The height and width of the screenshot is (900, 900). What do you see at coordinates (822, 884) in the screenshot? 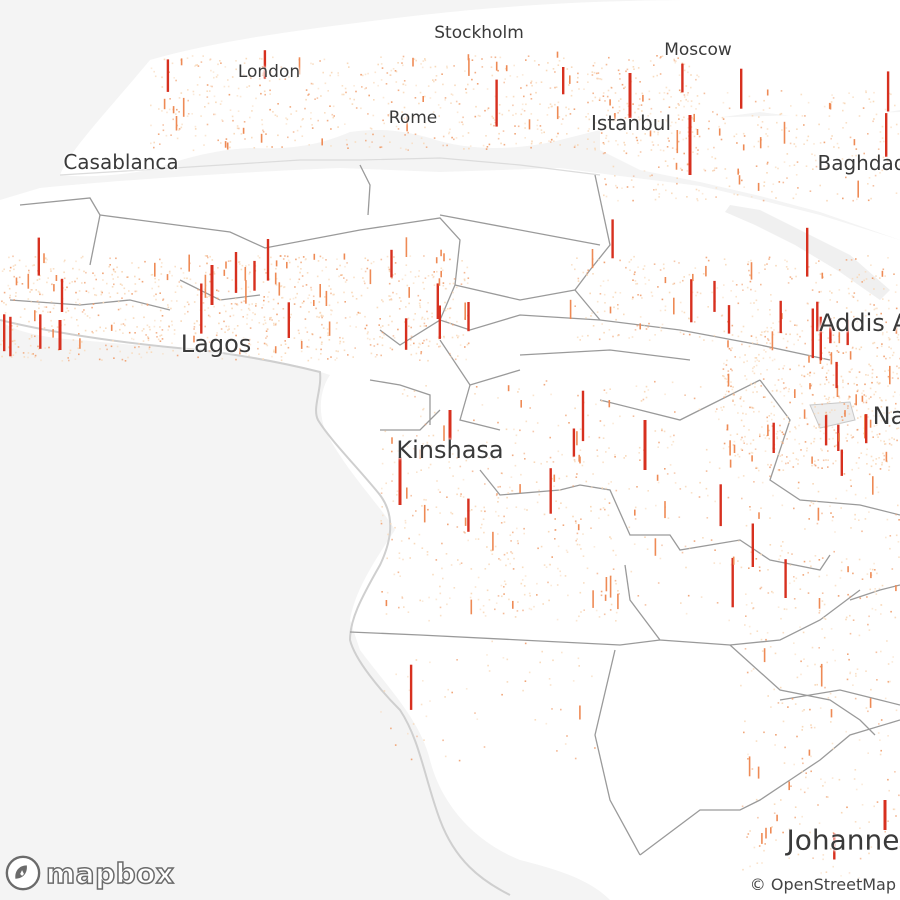
I see `attribution-link: © OpenStreetMap` at bounding box center [822, 884].